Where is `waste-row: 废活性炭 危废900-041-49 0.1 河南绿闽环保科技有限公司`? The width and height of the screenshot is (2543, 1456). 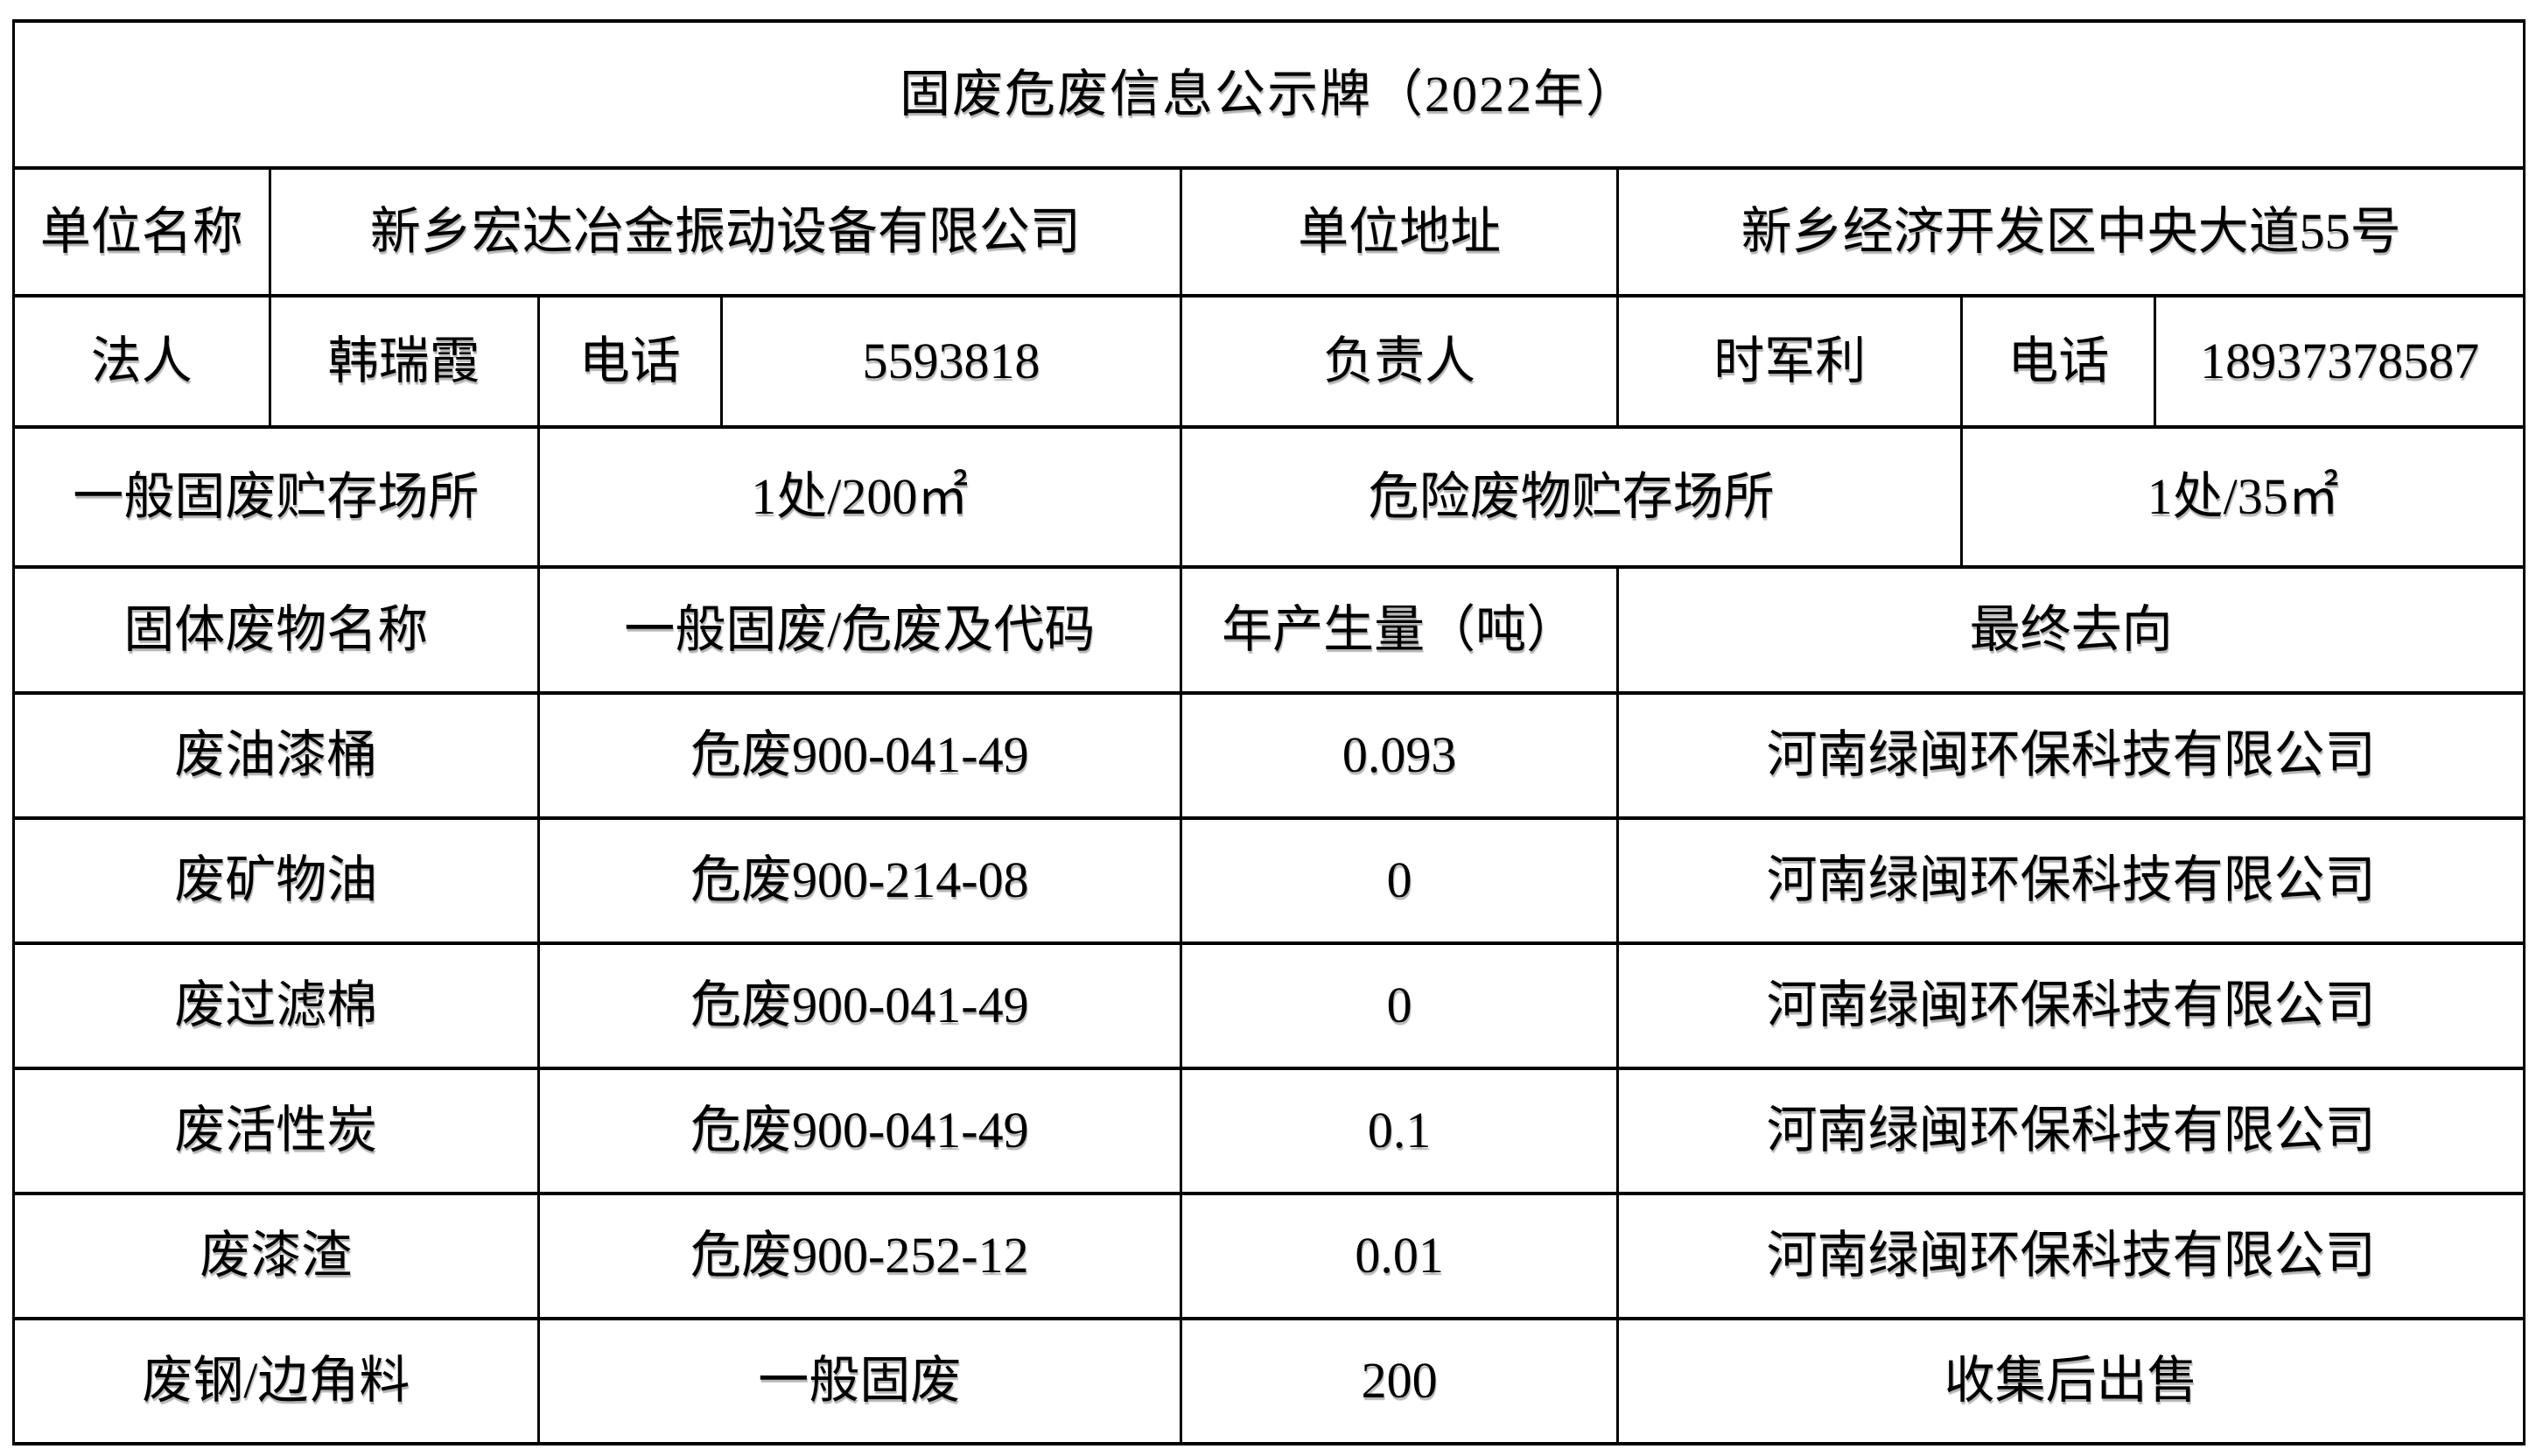
waste-row: 废活性炭 危废900-041-49 0.1 河南绿闽环保科技有限公司 is located at coordinates (1268, 1131).